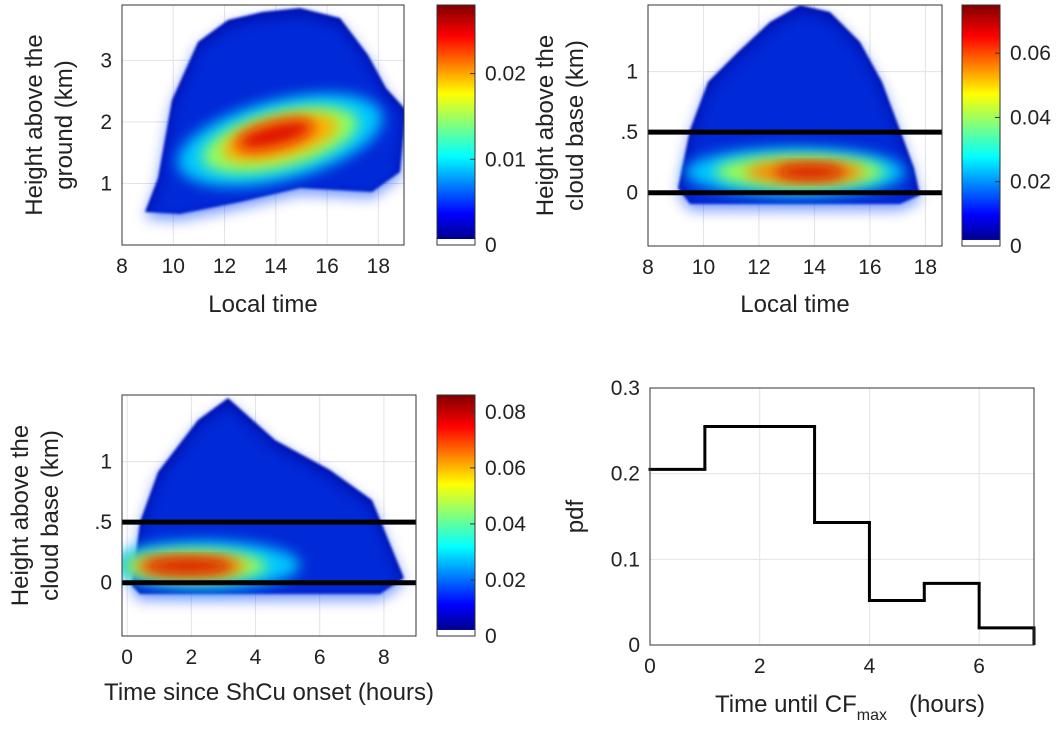  I want to click on y-tick-label: 0.3, so click(625, 388).